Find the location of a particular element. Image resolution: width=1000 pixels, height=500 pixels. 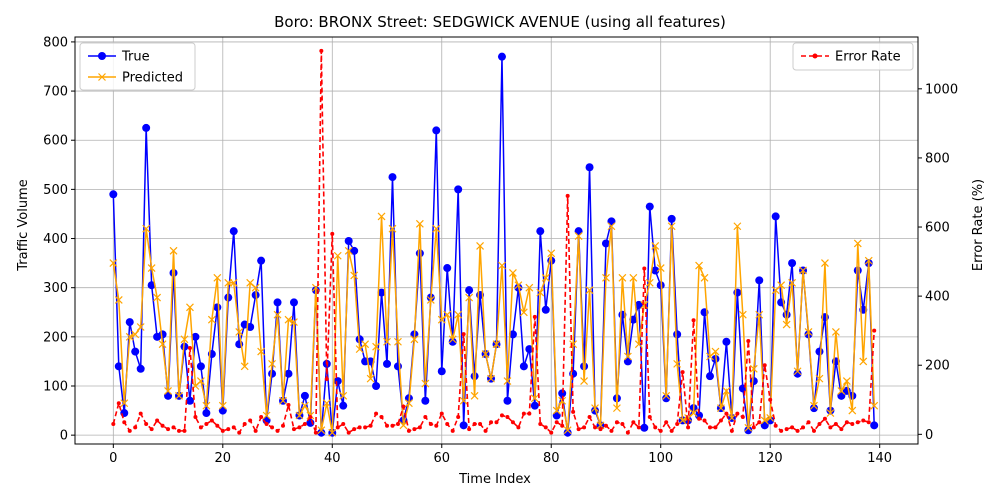

legend-error-label: Error Rate is located at coordinates (868, 57).